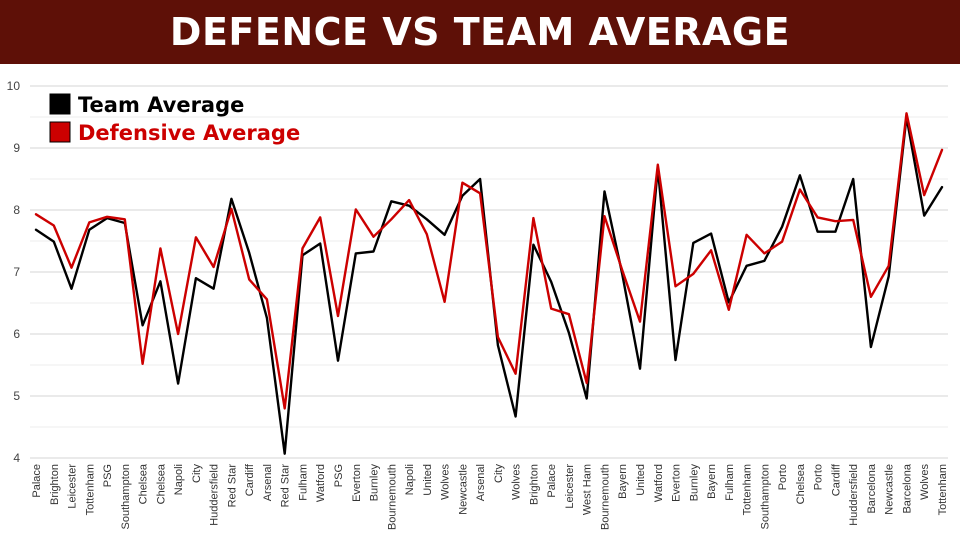 The image size is (960, 540). I want to click on y-tick-label: 7, so click(16, 272).